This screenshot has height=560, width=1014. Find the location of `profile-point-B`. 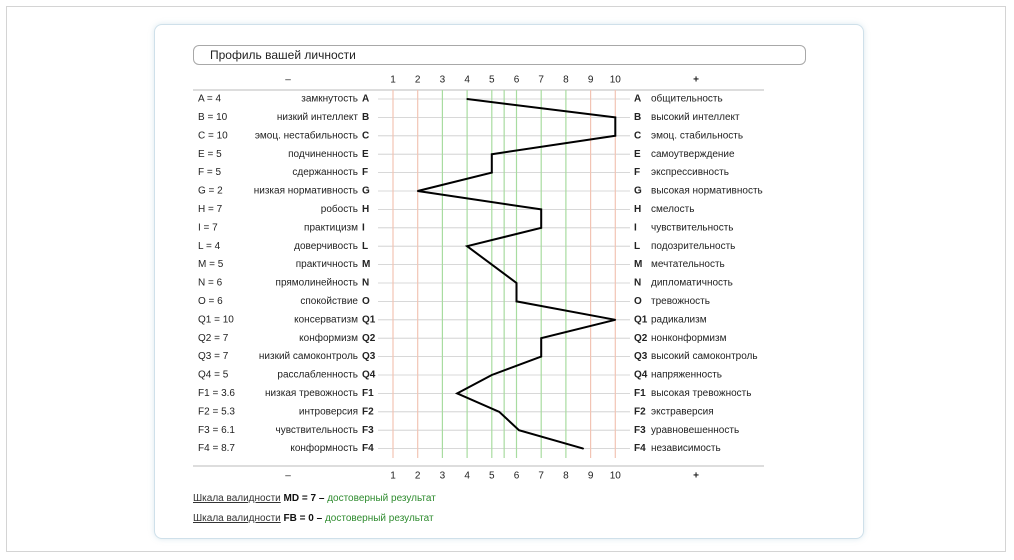

profile-point-B is located at coordinates (615, 117).